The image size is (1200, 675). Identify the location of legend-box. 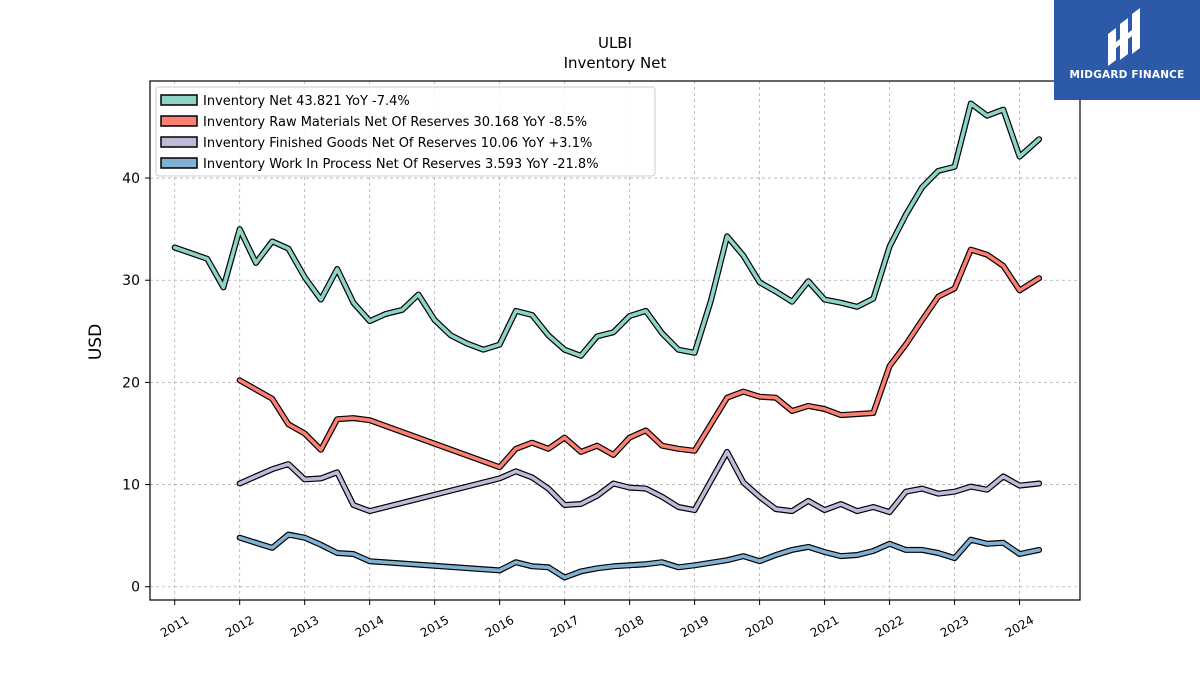
(405, 131).